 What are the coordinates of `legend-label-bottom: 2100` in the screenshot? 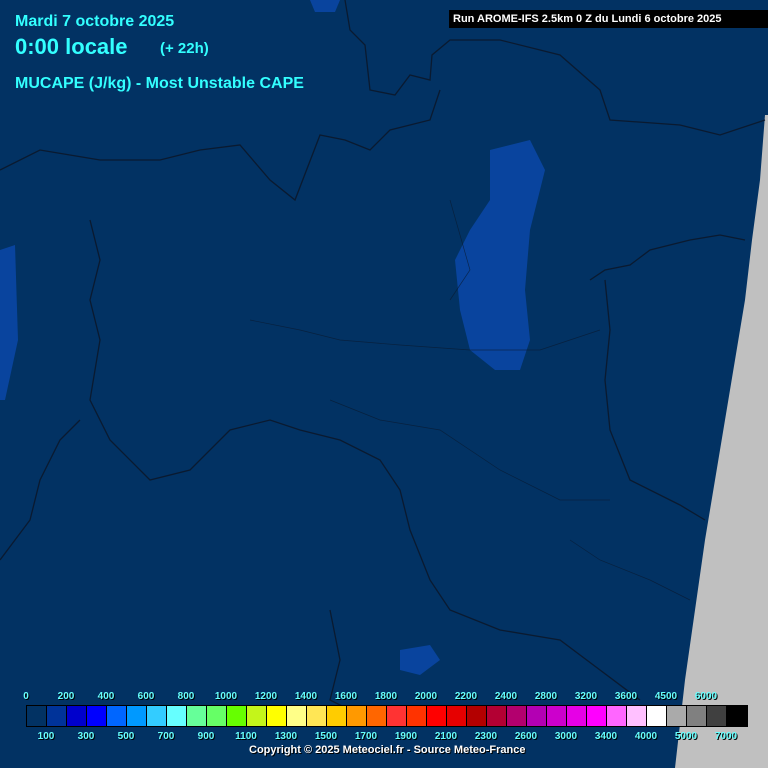 It's located at (446, 736).